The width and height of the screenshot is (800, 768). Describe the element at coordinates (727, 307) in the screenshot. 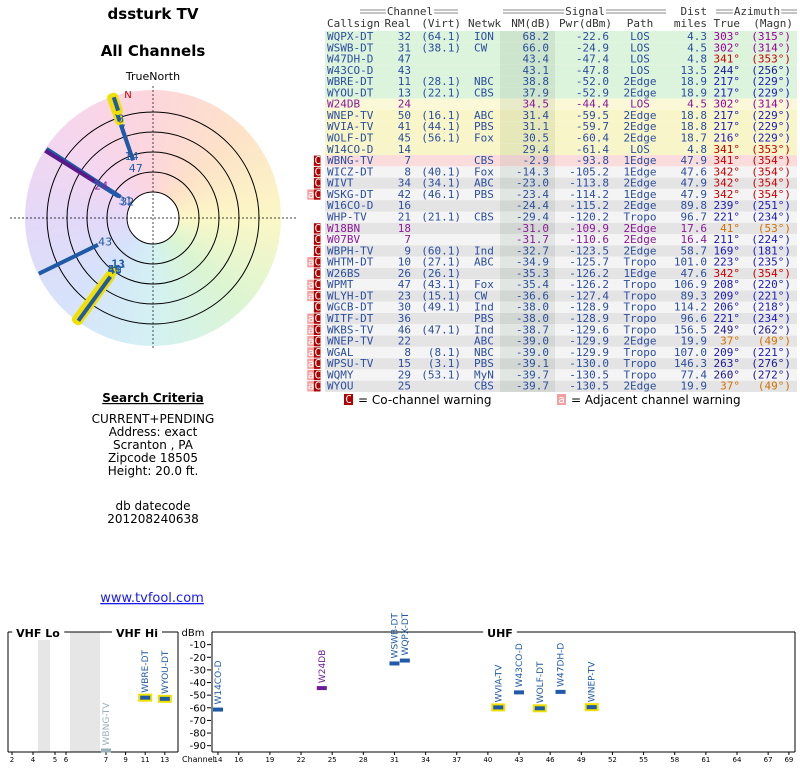

I see `table-cell: 206°` at that location.